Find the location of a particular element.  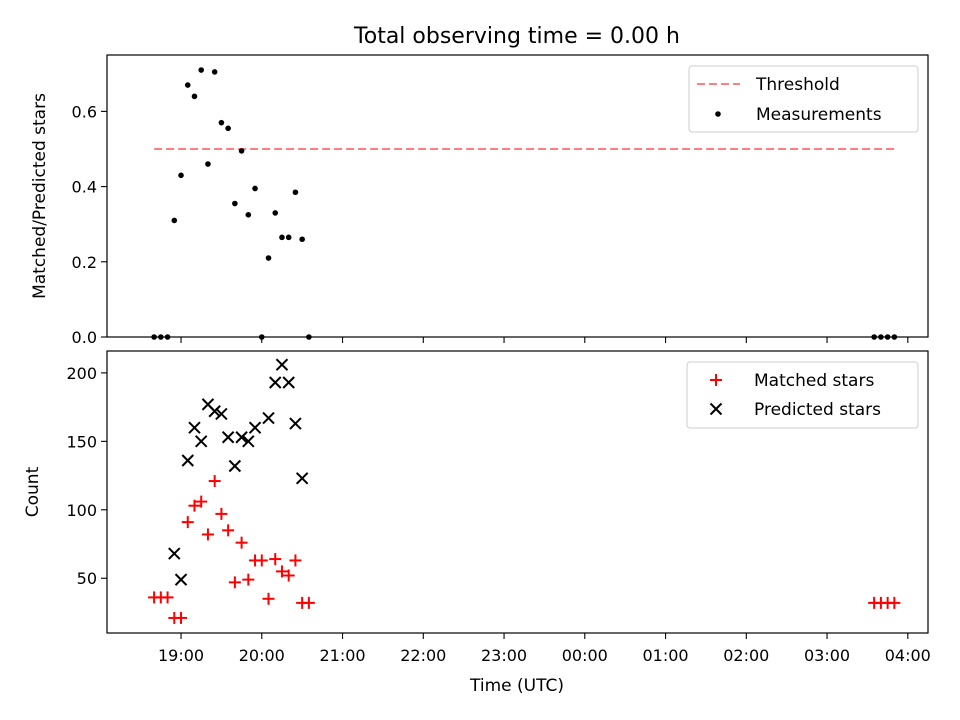

y-tick-label: 150 is located at coordinates (81, 441).